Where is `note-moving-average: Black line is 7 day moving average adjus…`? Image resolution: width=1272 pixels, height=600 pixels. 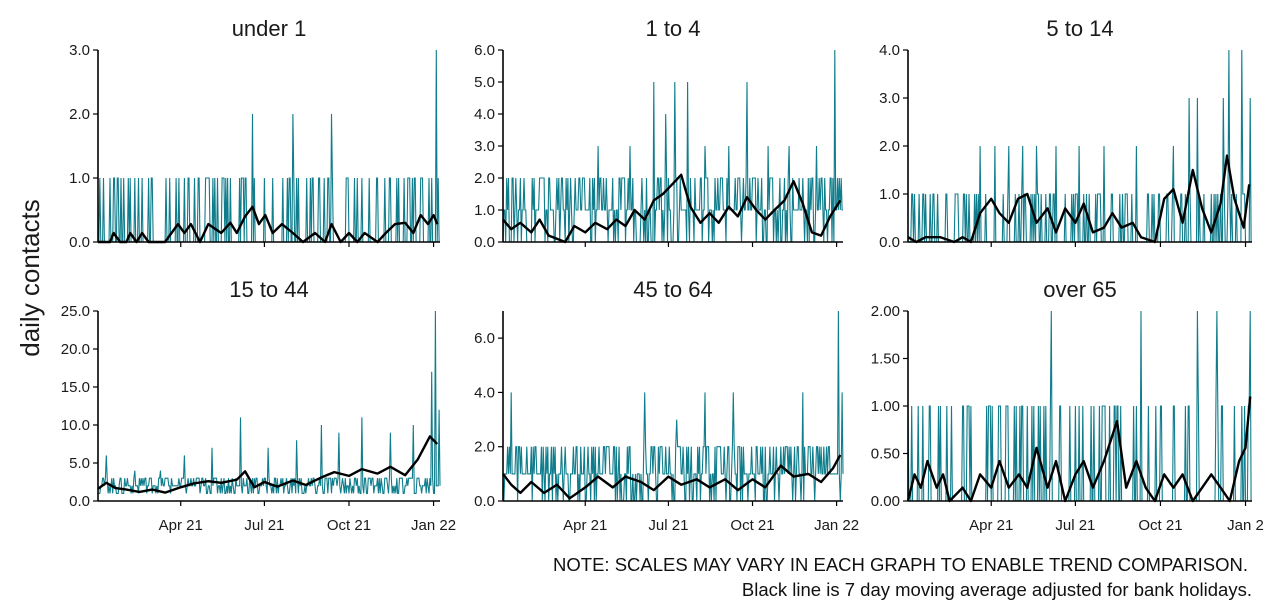 note-moving-average: Black line is 7 day moving average adjus… is located at coordinates (997, 589).